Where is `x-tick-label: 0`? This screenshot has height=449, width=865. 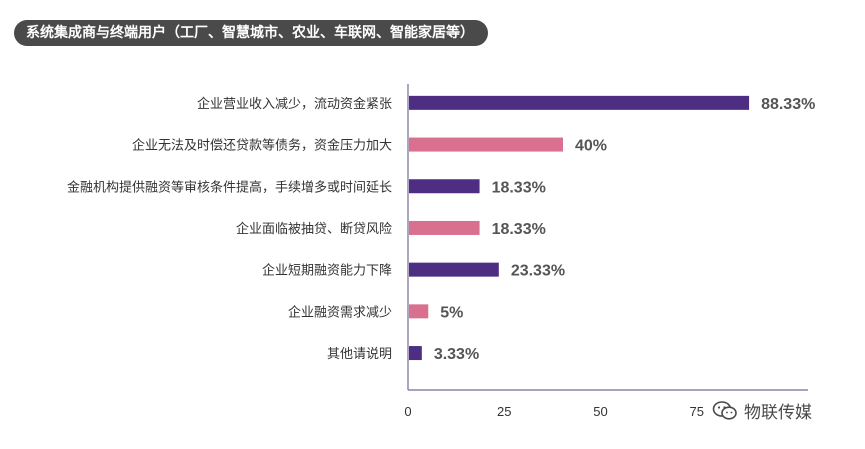 x-tick-label: 0 is located at coordinates (407, 411).